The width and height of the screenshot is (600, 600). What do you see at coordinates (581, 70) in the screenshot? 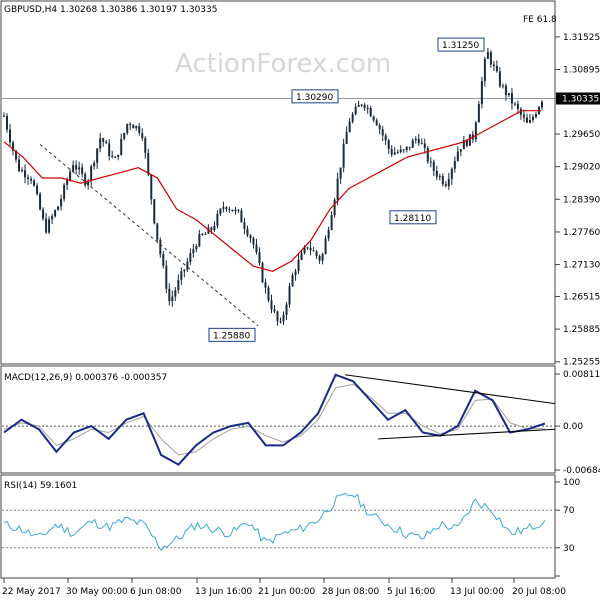
I see `price-tick-label: 1.30895` at bounding box center [581, 70].